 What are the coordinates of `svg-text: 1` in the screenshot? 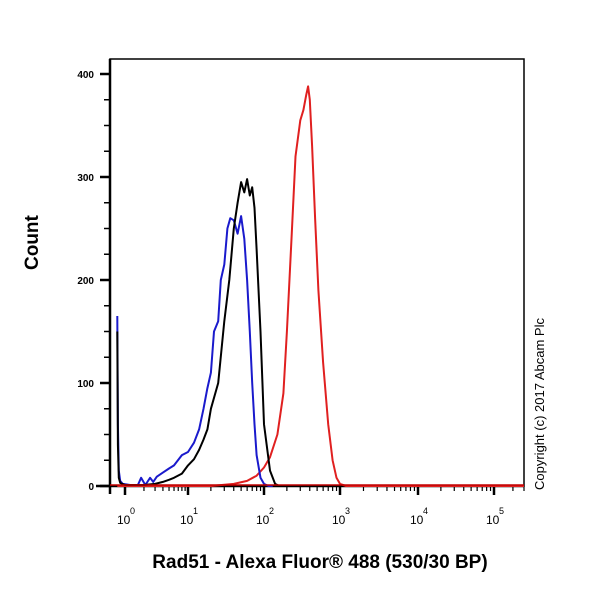 It's located at (195, 511).